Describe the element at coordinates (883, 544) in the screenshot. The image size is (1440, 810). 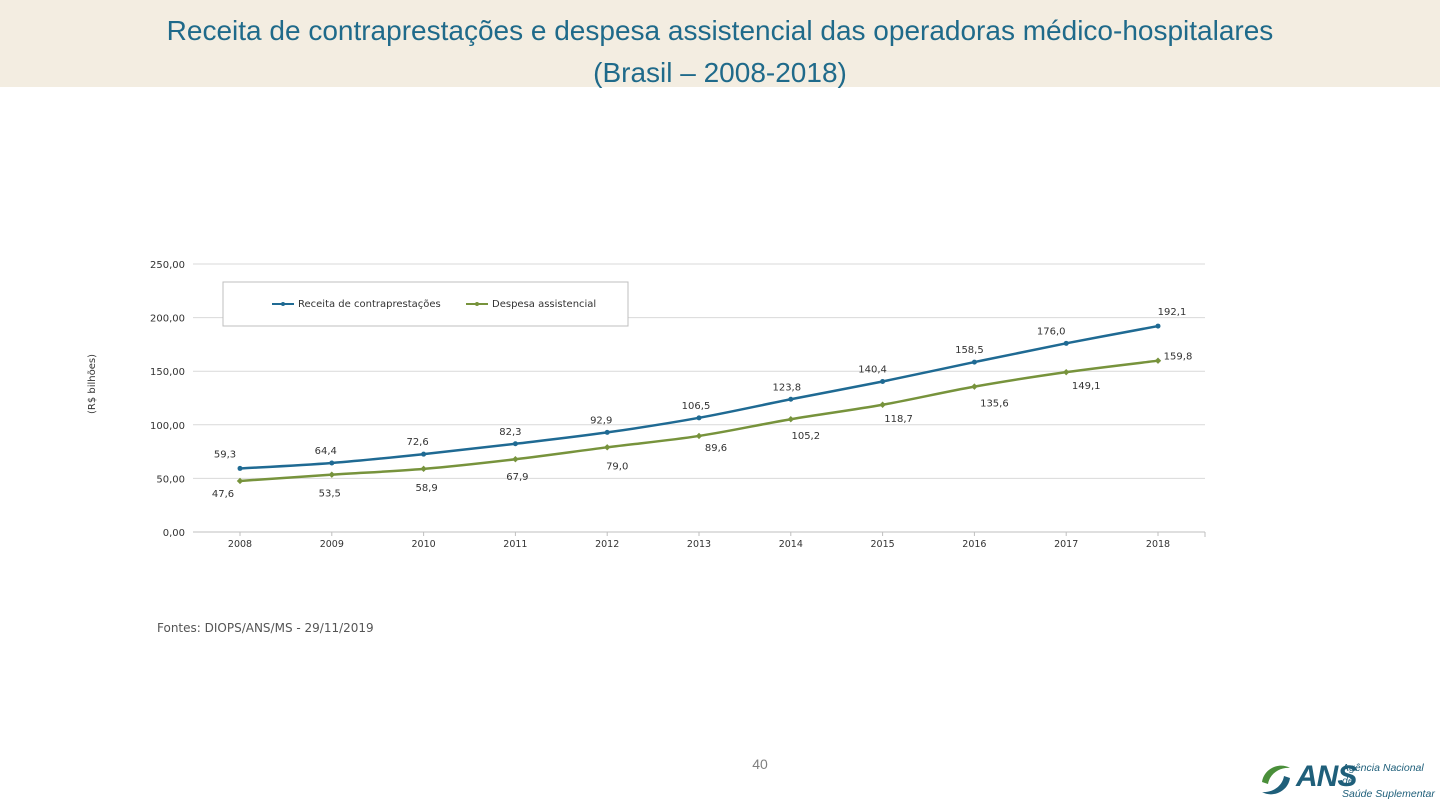
I see `x-tick-label: 2015` at that location.